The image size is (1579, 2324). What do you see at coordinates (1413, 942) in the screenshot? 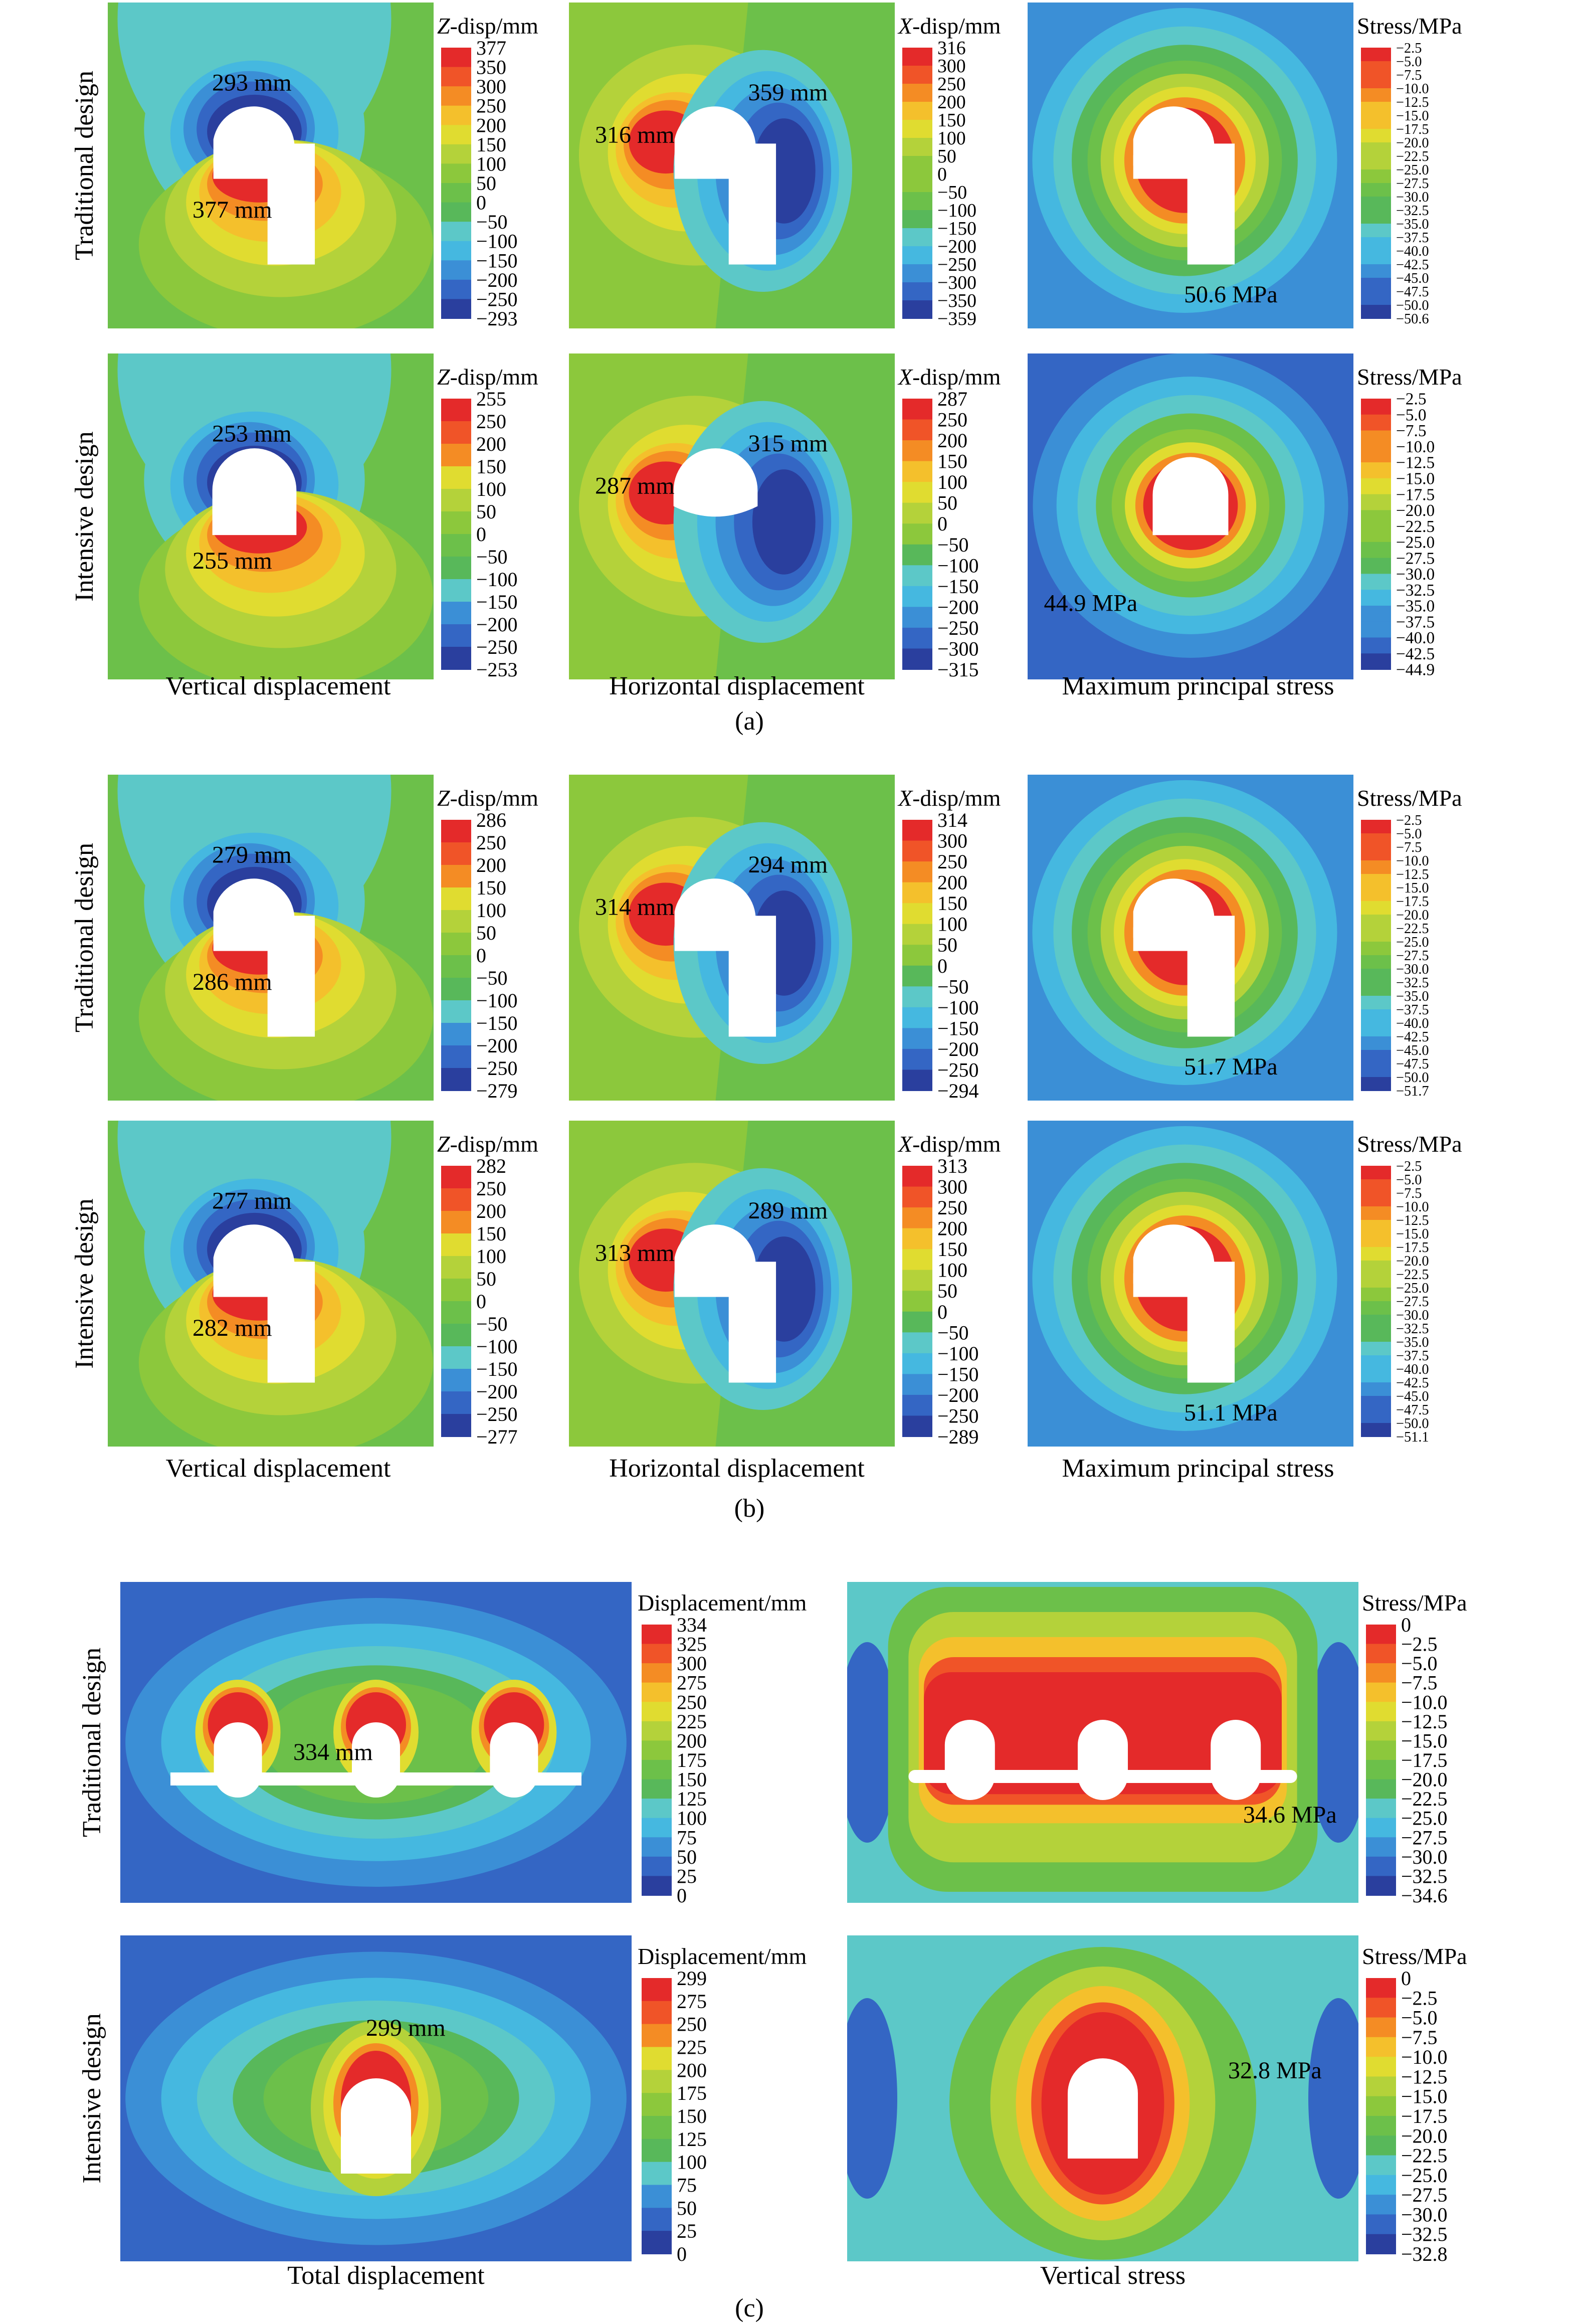
I see `colorbar-tick-label: −25.0` at bounding box center [1413, 942].